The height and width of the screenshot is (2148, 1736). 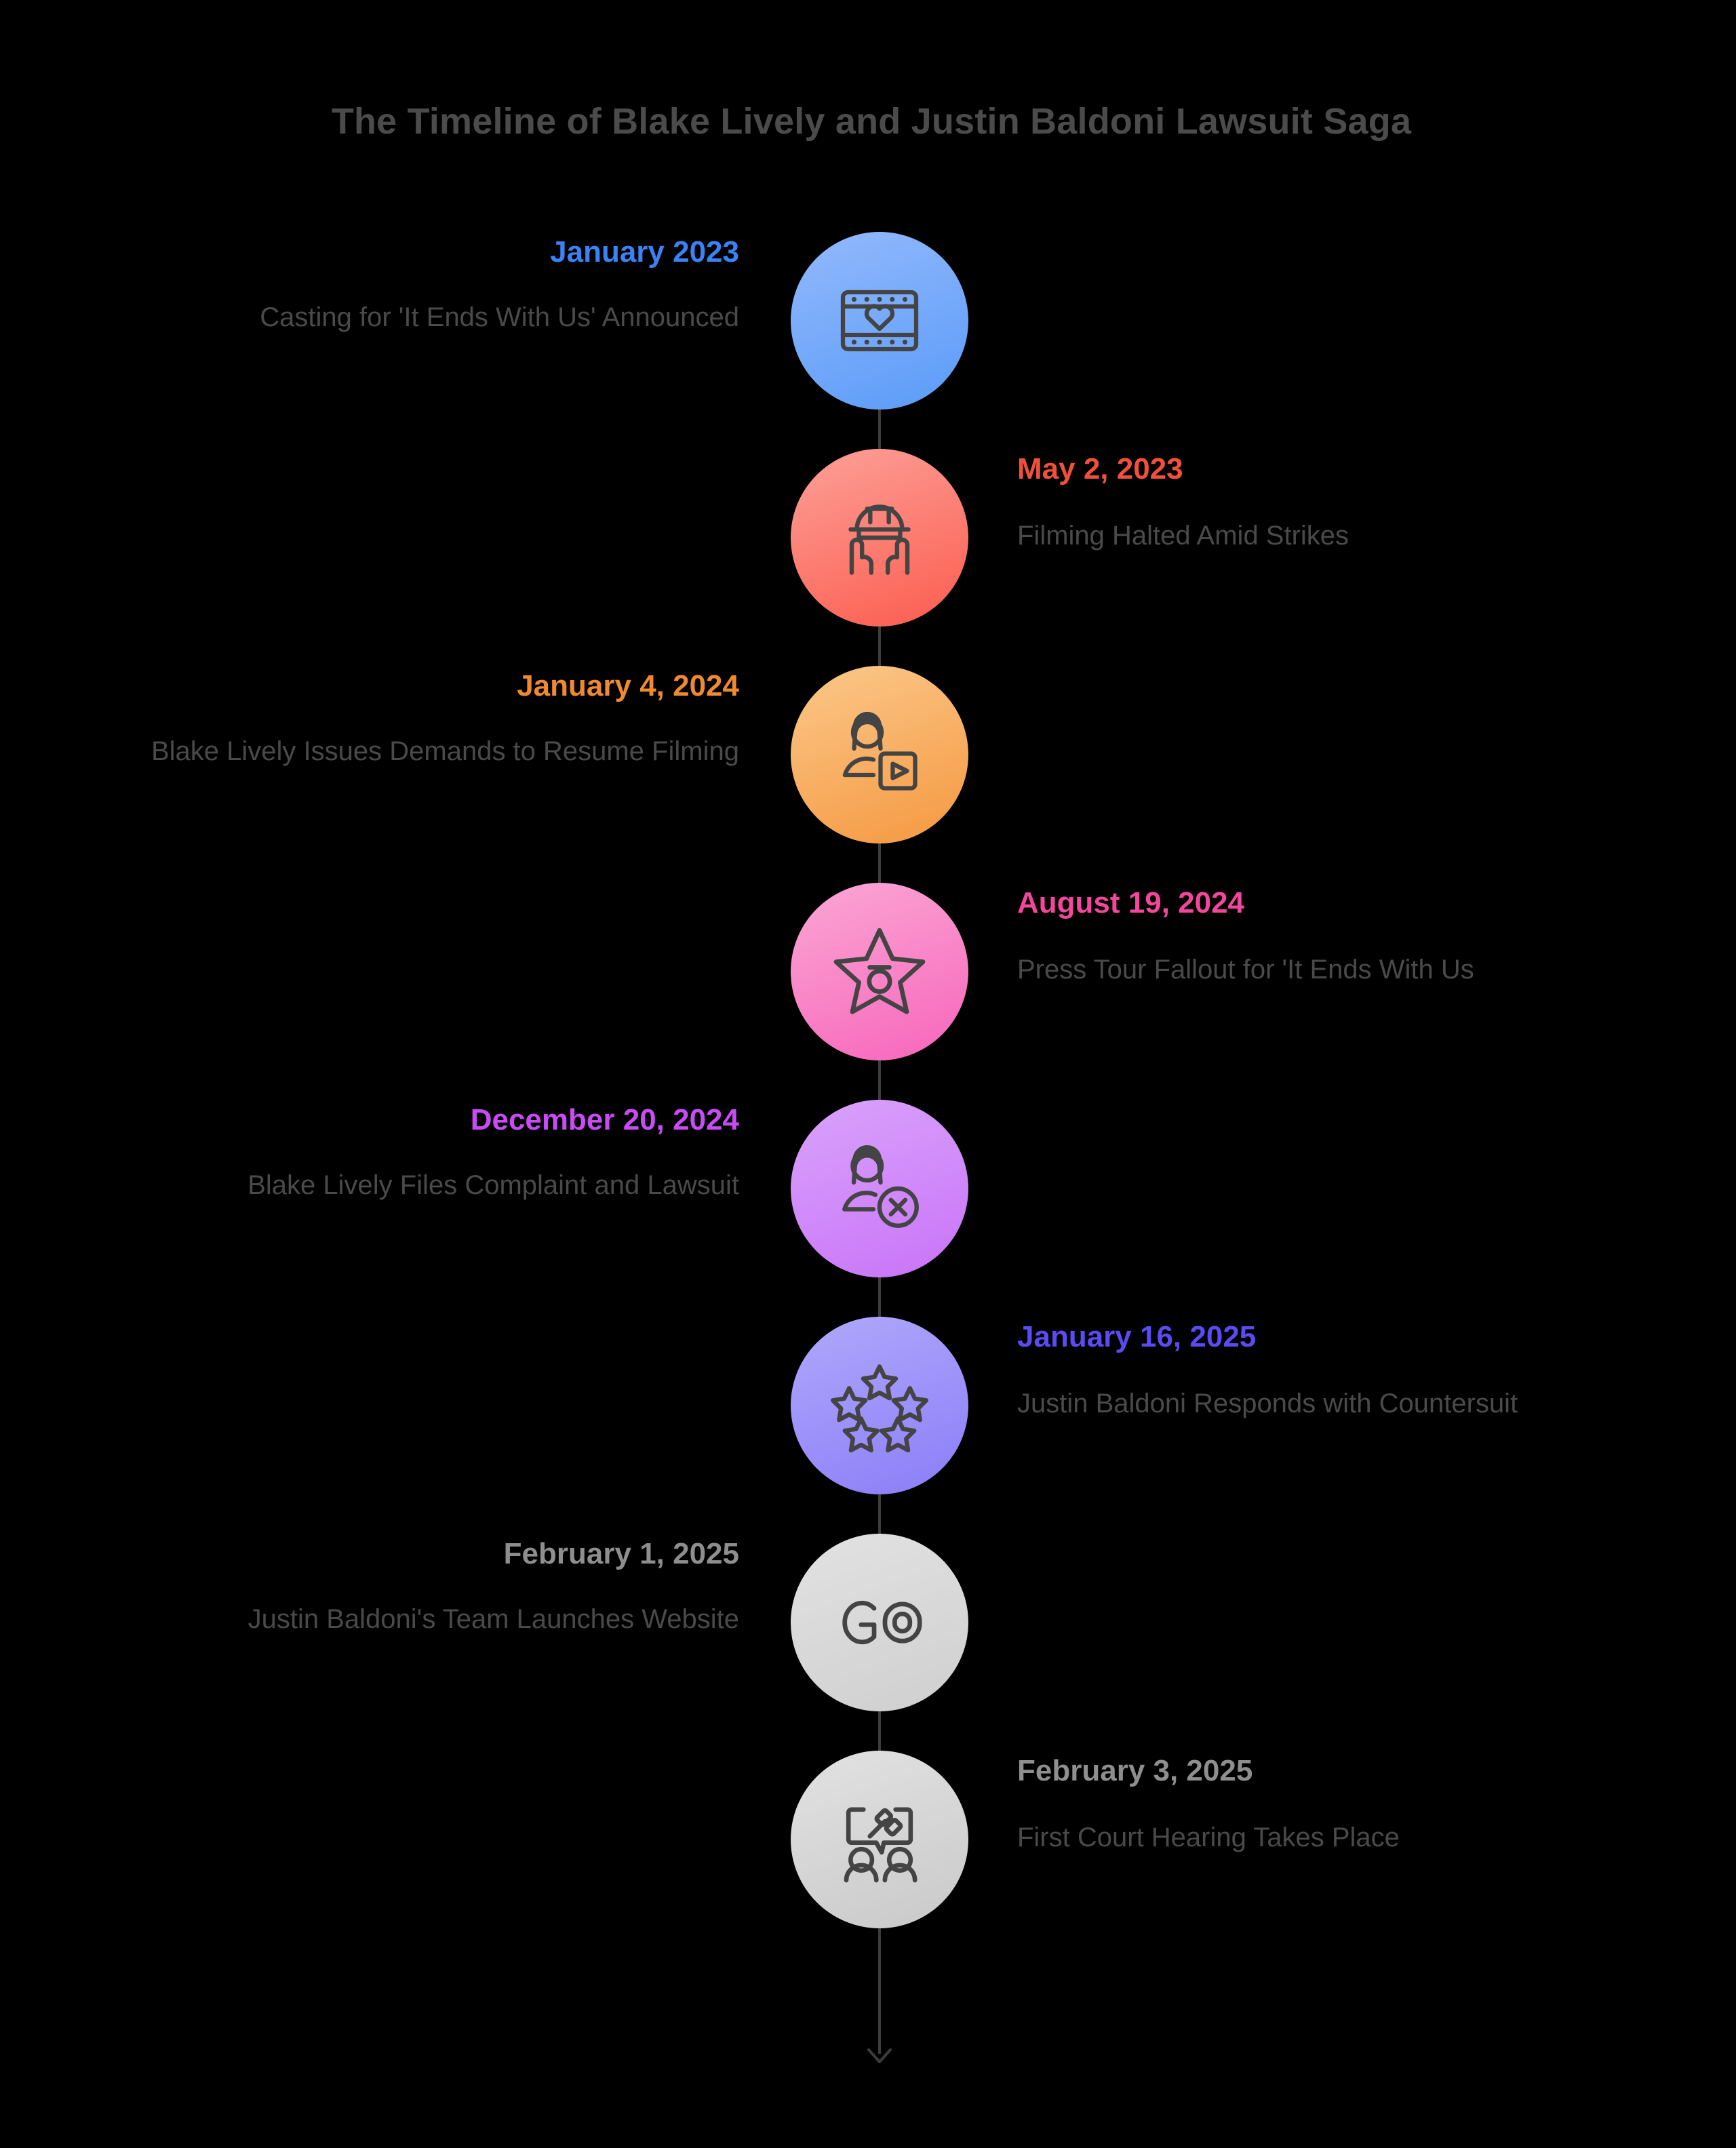 I want to click on woman-with-x-badge-icon, so click(x=879, y=1188).